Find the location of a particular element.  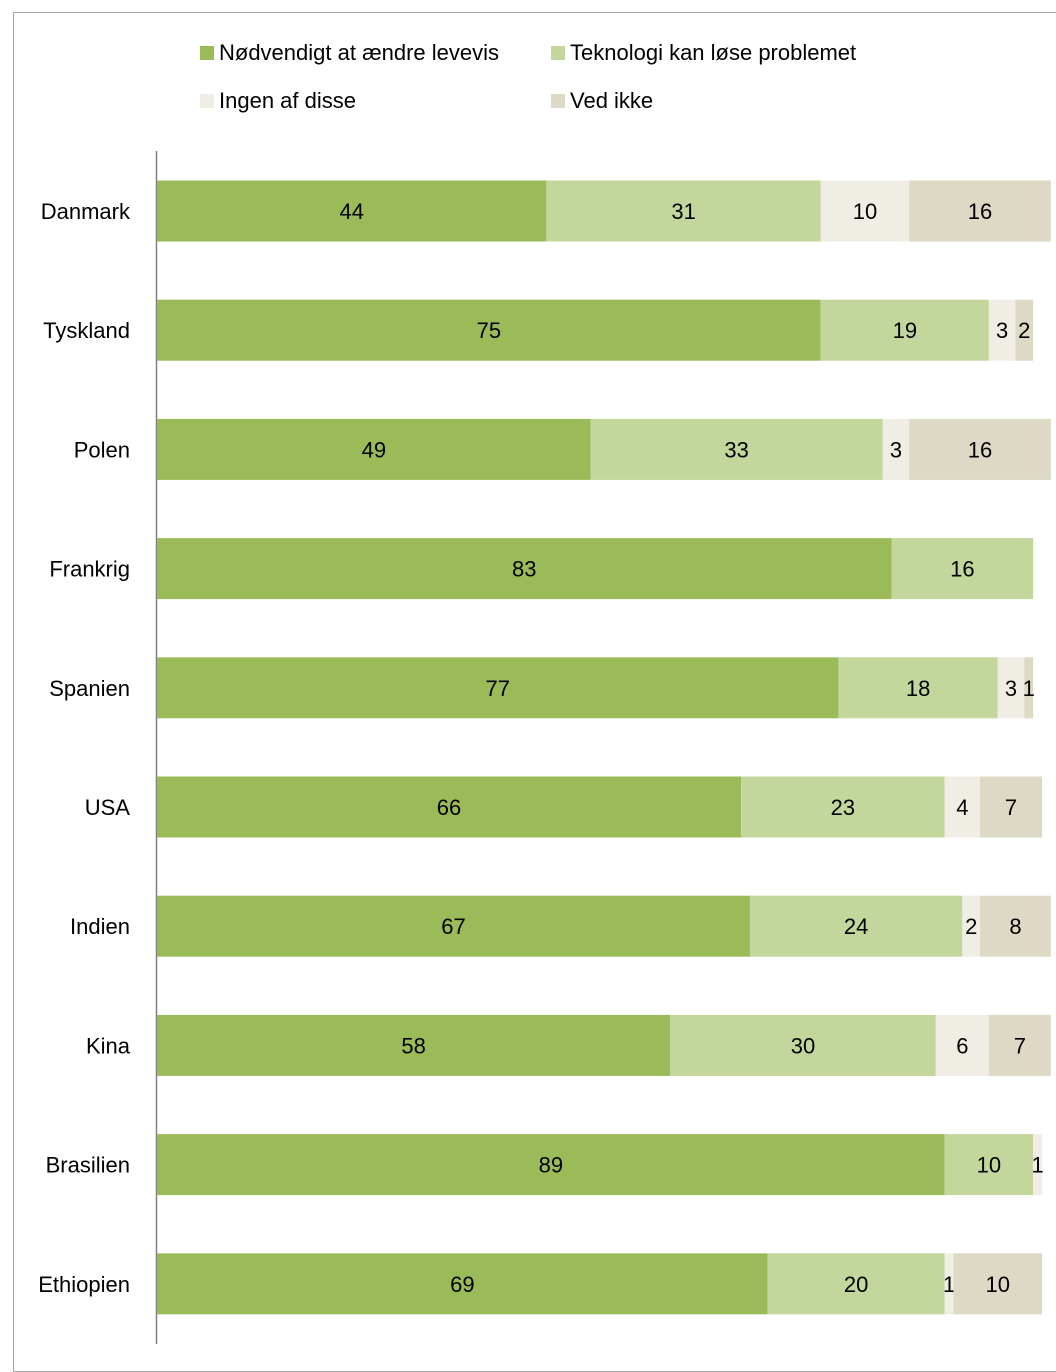

data-label: 6 is located at coordinates (962, 1045).